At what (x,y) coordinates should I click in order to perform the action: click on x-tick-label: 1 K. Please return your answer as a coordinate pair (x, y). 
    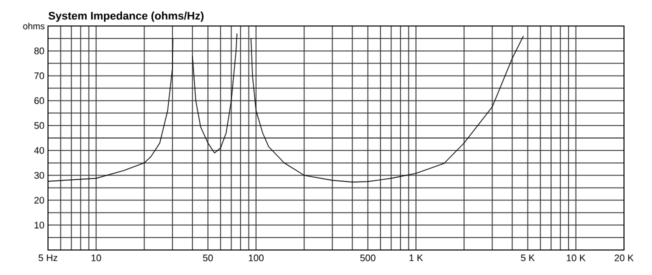
    Looking at the image, I should click on (416, 258).